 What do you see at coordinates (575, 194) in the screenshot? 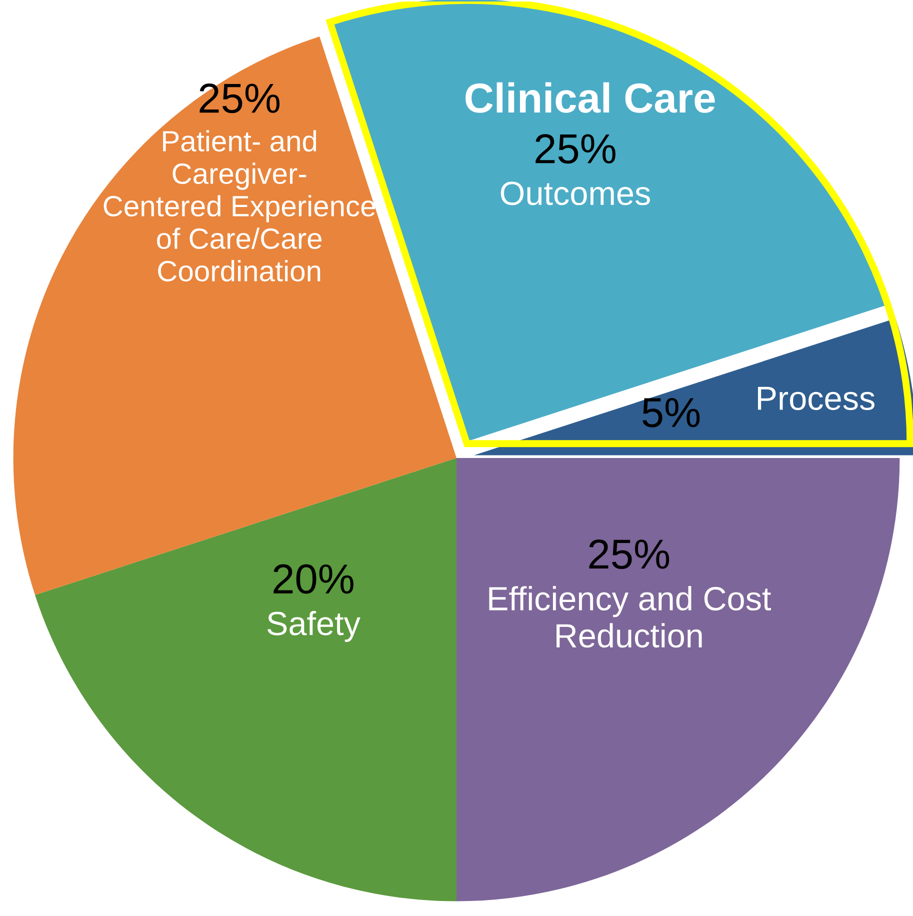
I see `slice-label: Outcomes` at bounding box center [575, 194].